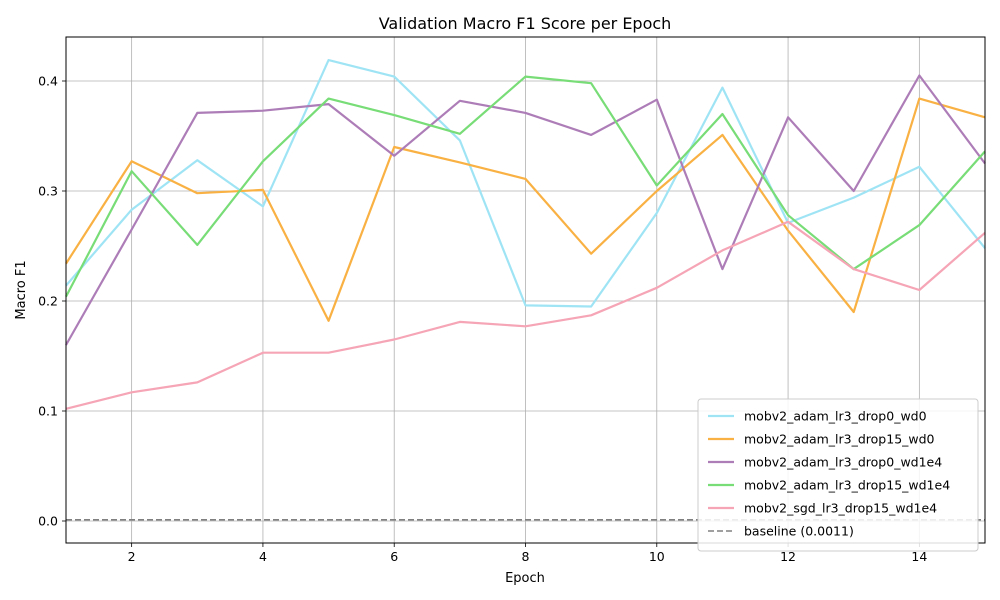  What do you see at coordinates (835, 416) in the screenshot?
I see `legend-label: mobv2_adam_lr3_drop0_wd0` at bounding box center [835, 416].